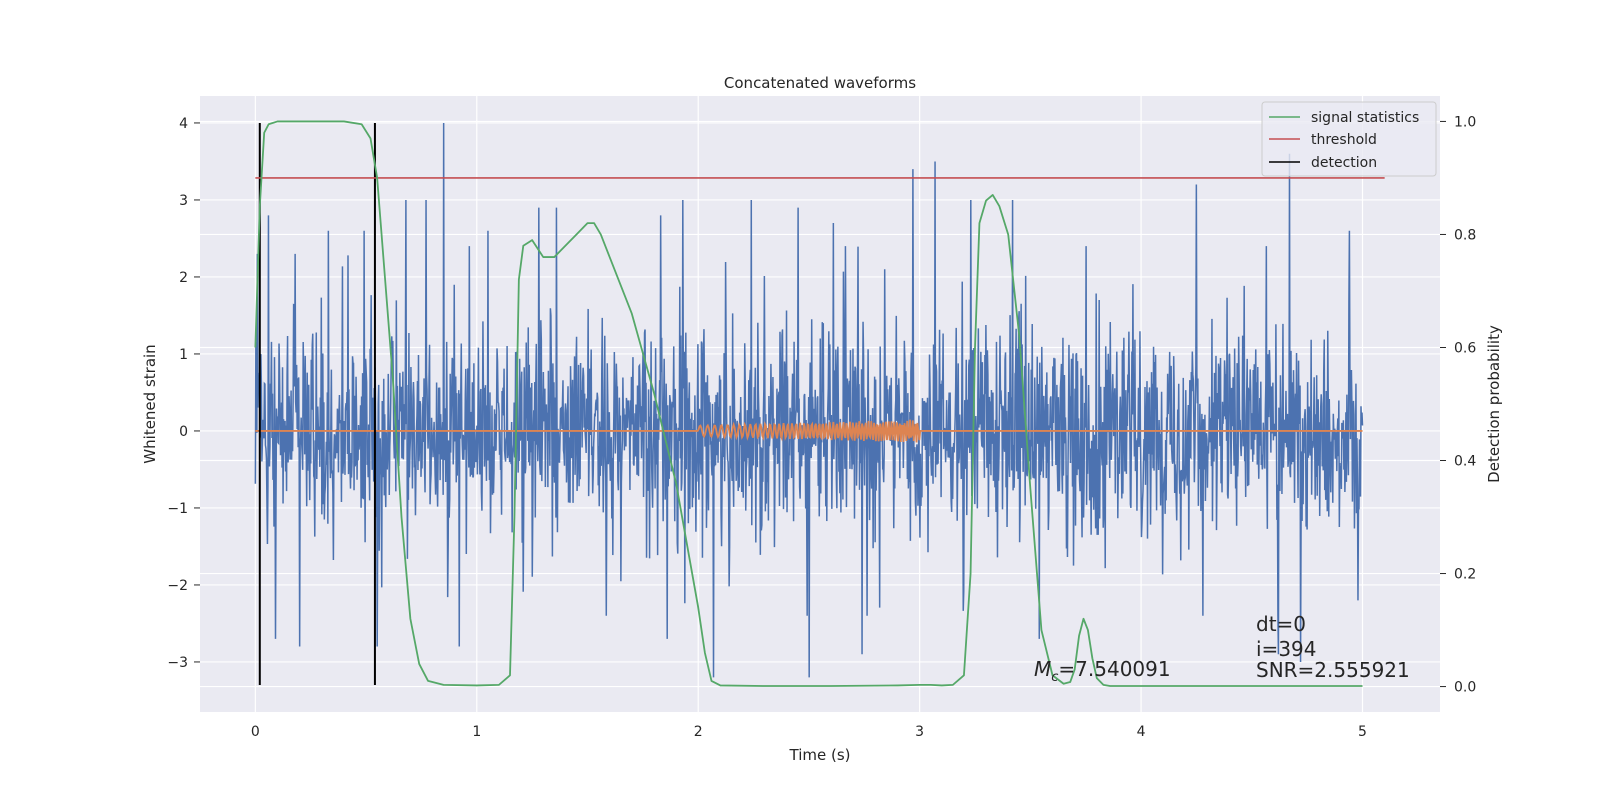 The image size is (1600, 800). Describe the element at coordinates (1494, 404) in the screenshot. I see `y2-axis-label: Detection probability` at that location.